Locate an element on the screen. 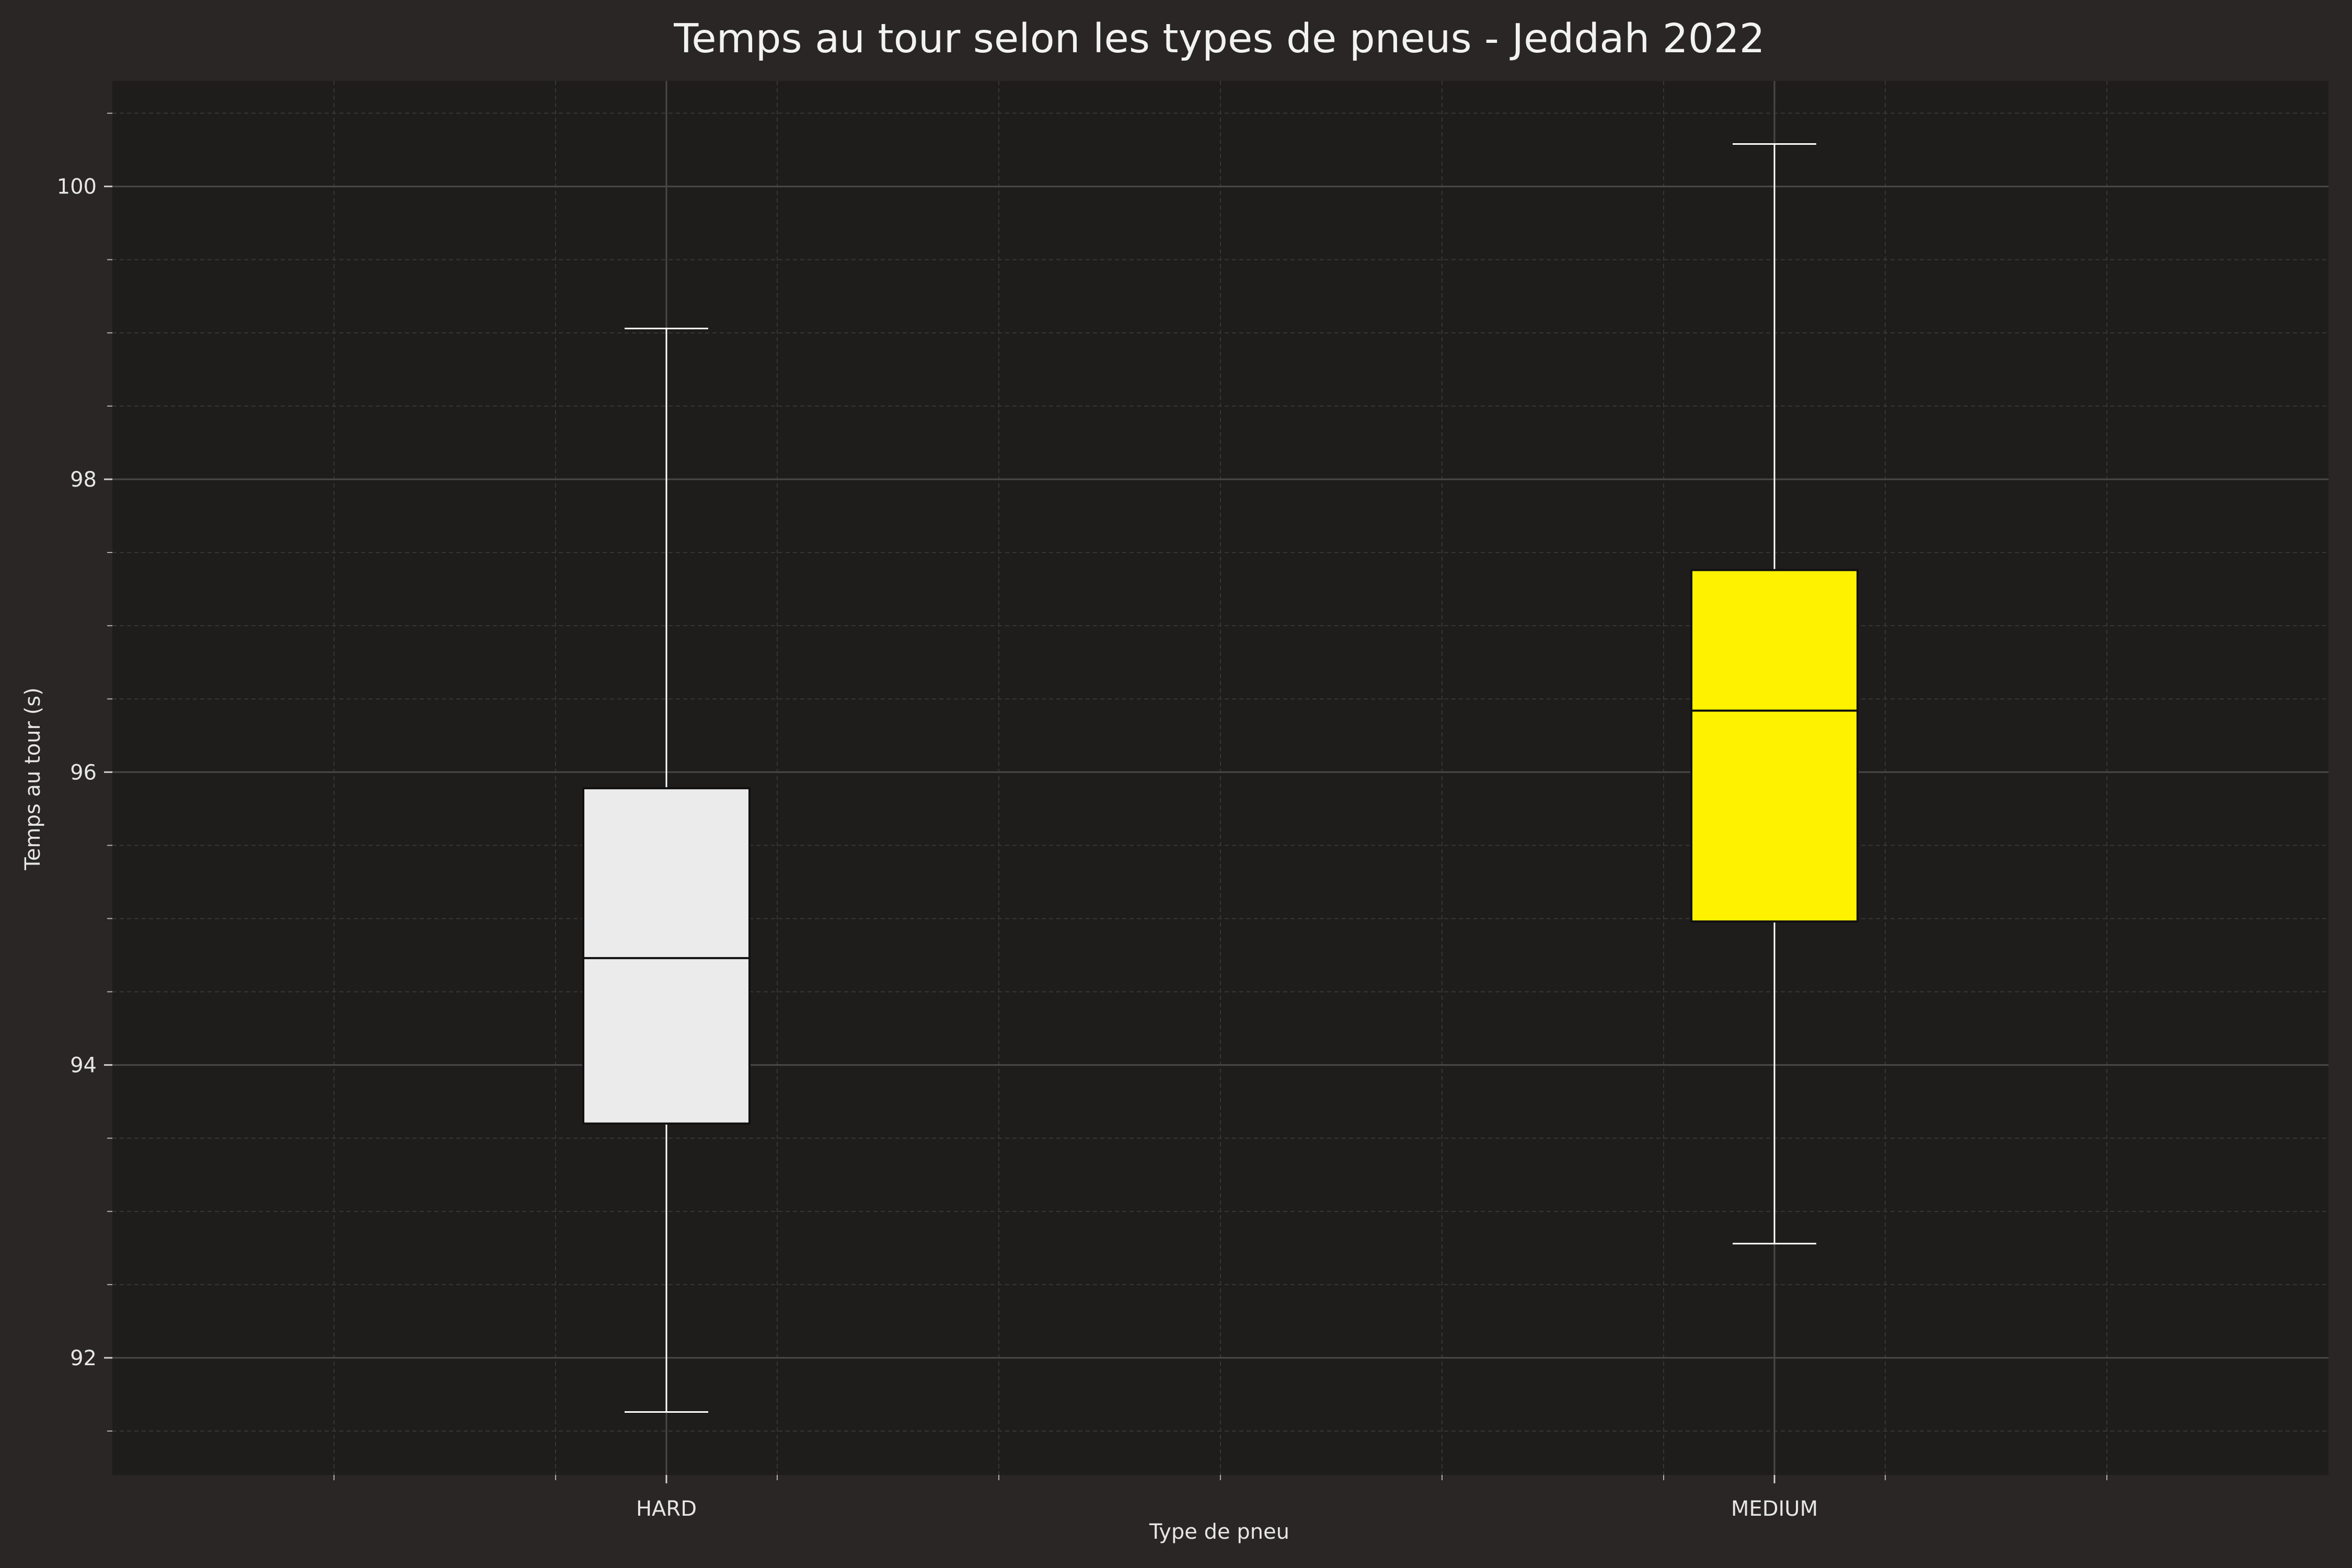  y-tick-label: 92 is located at coordinates (83, 1358).